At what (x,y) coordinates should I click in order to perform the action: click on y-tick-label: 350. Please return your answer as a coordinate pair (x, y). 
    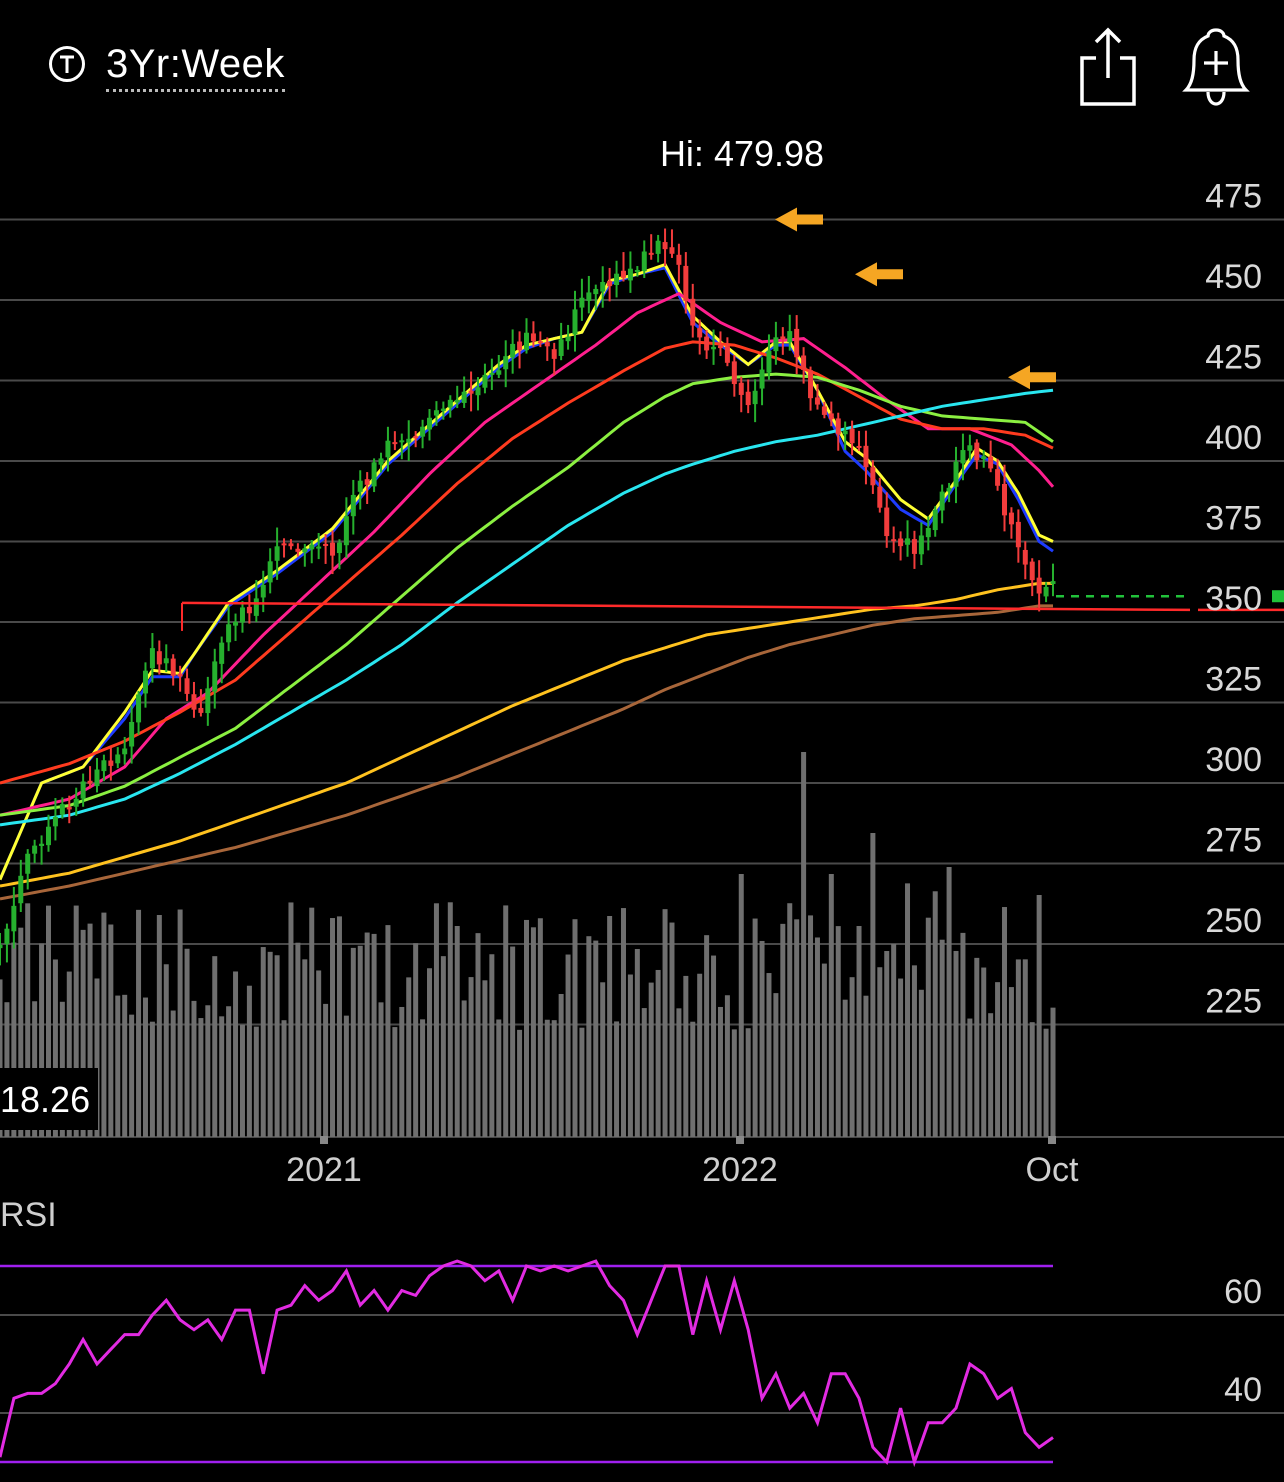
    Looking at the image, I should click on (1233, 599).